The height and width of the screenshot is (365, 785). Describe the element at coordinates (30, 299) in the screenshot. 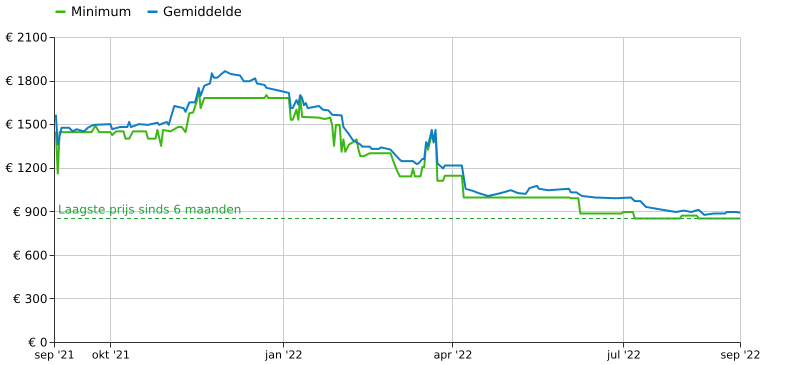

I see `y-tick-label: € 300` at that location.